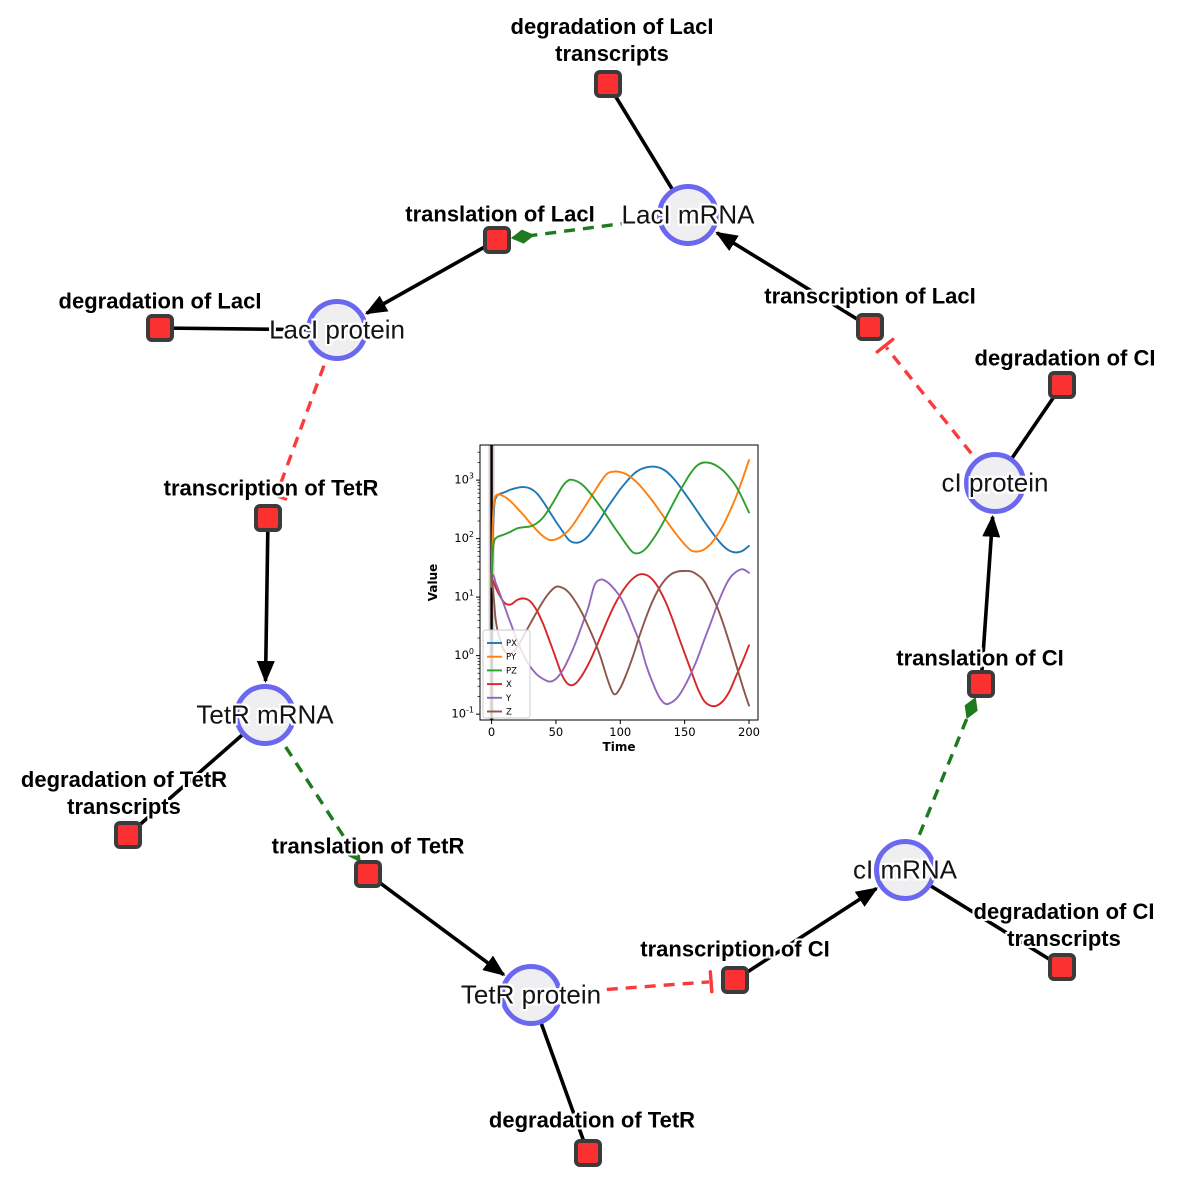 Image resolution: width=1189 pixels, height=1200 pixels. I want to click on y-tick-label: 10⁰, so click(464, 654).